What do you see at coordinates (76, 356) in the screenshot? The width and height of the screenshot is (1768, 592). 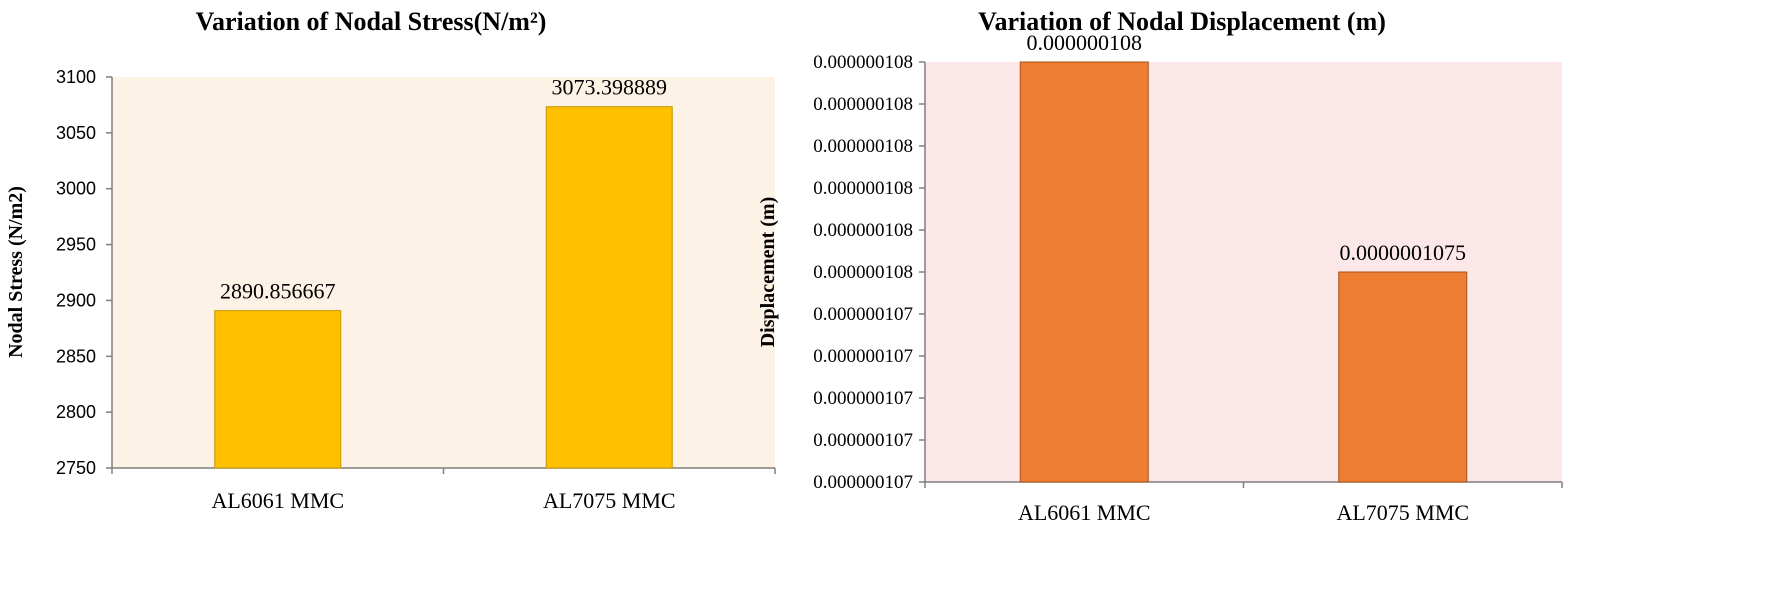 I see `y-tick-label: 2850` at bounding box center [76, 356].